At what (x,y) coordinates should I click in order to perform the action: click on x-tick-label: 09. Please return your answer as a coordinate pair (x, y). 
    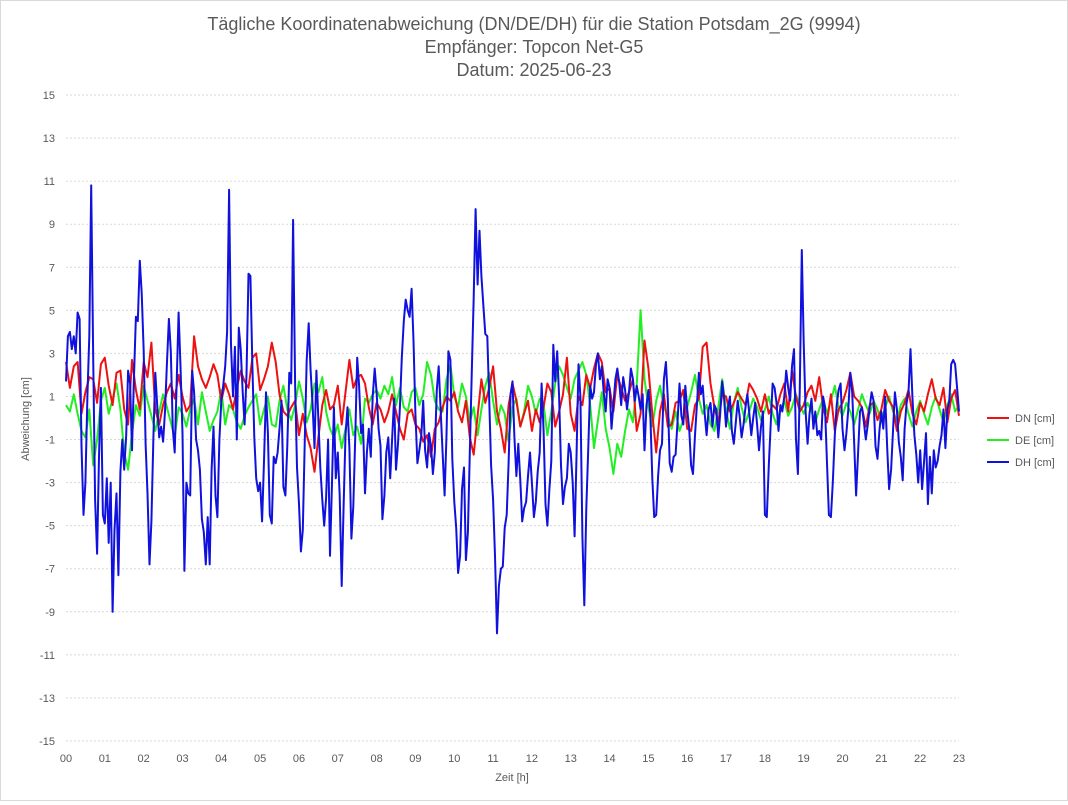
    Looking at the image, I should click on (415, 759).